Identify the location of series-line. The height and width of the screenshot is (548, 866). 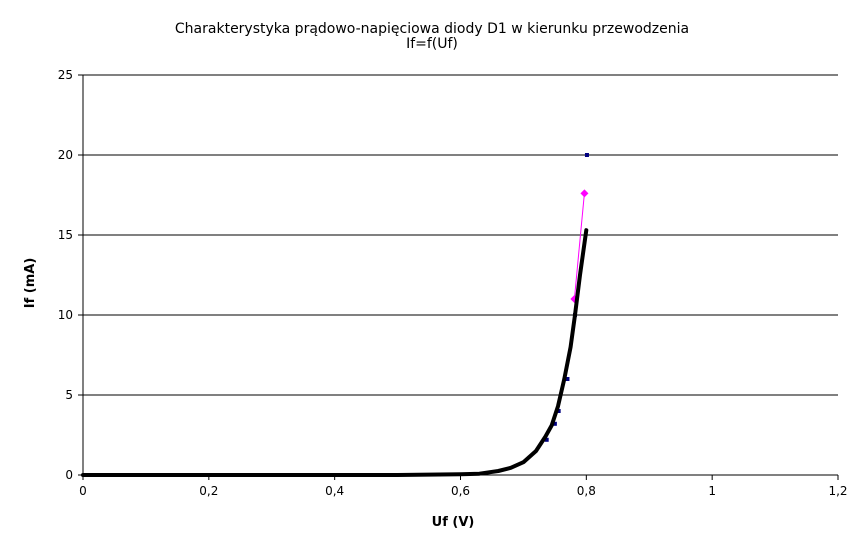
(579, 246).